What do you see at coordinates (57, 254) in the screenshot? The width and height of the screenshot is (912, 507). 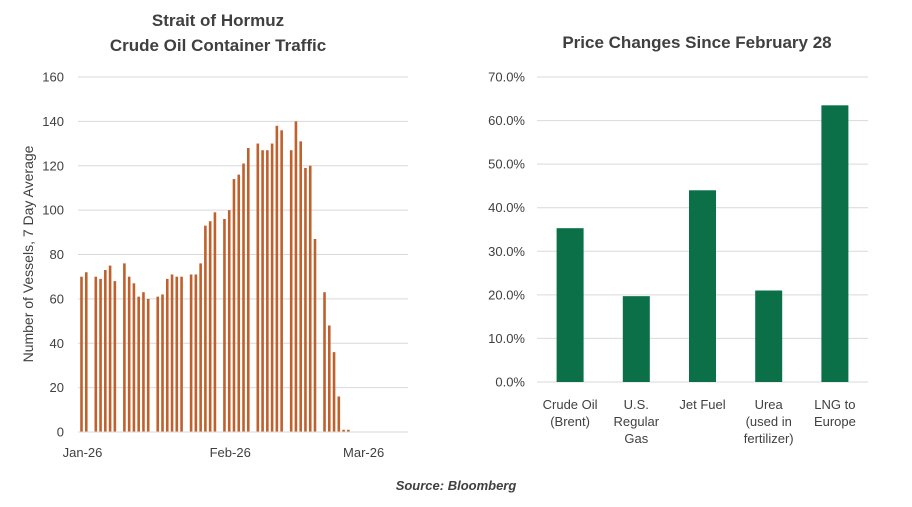 I see `left-y-tick-label: 80` at bounding box center [57, 254].